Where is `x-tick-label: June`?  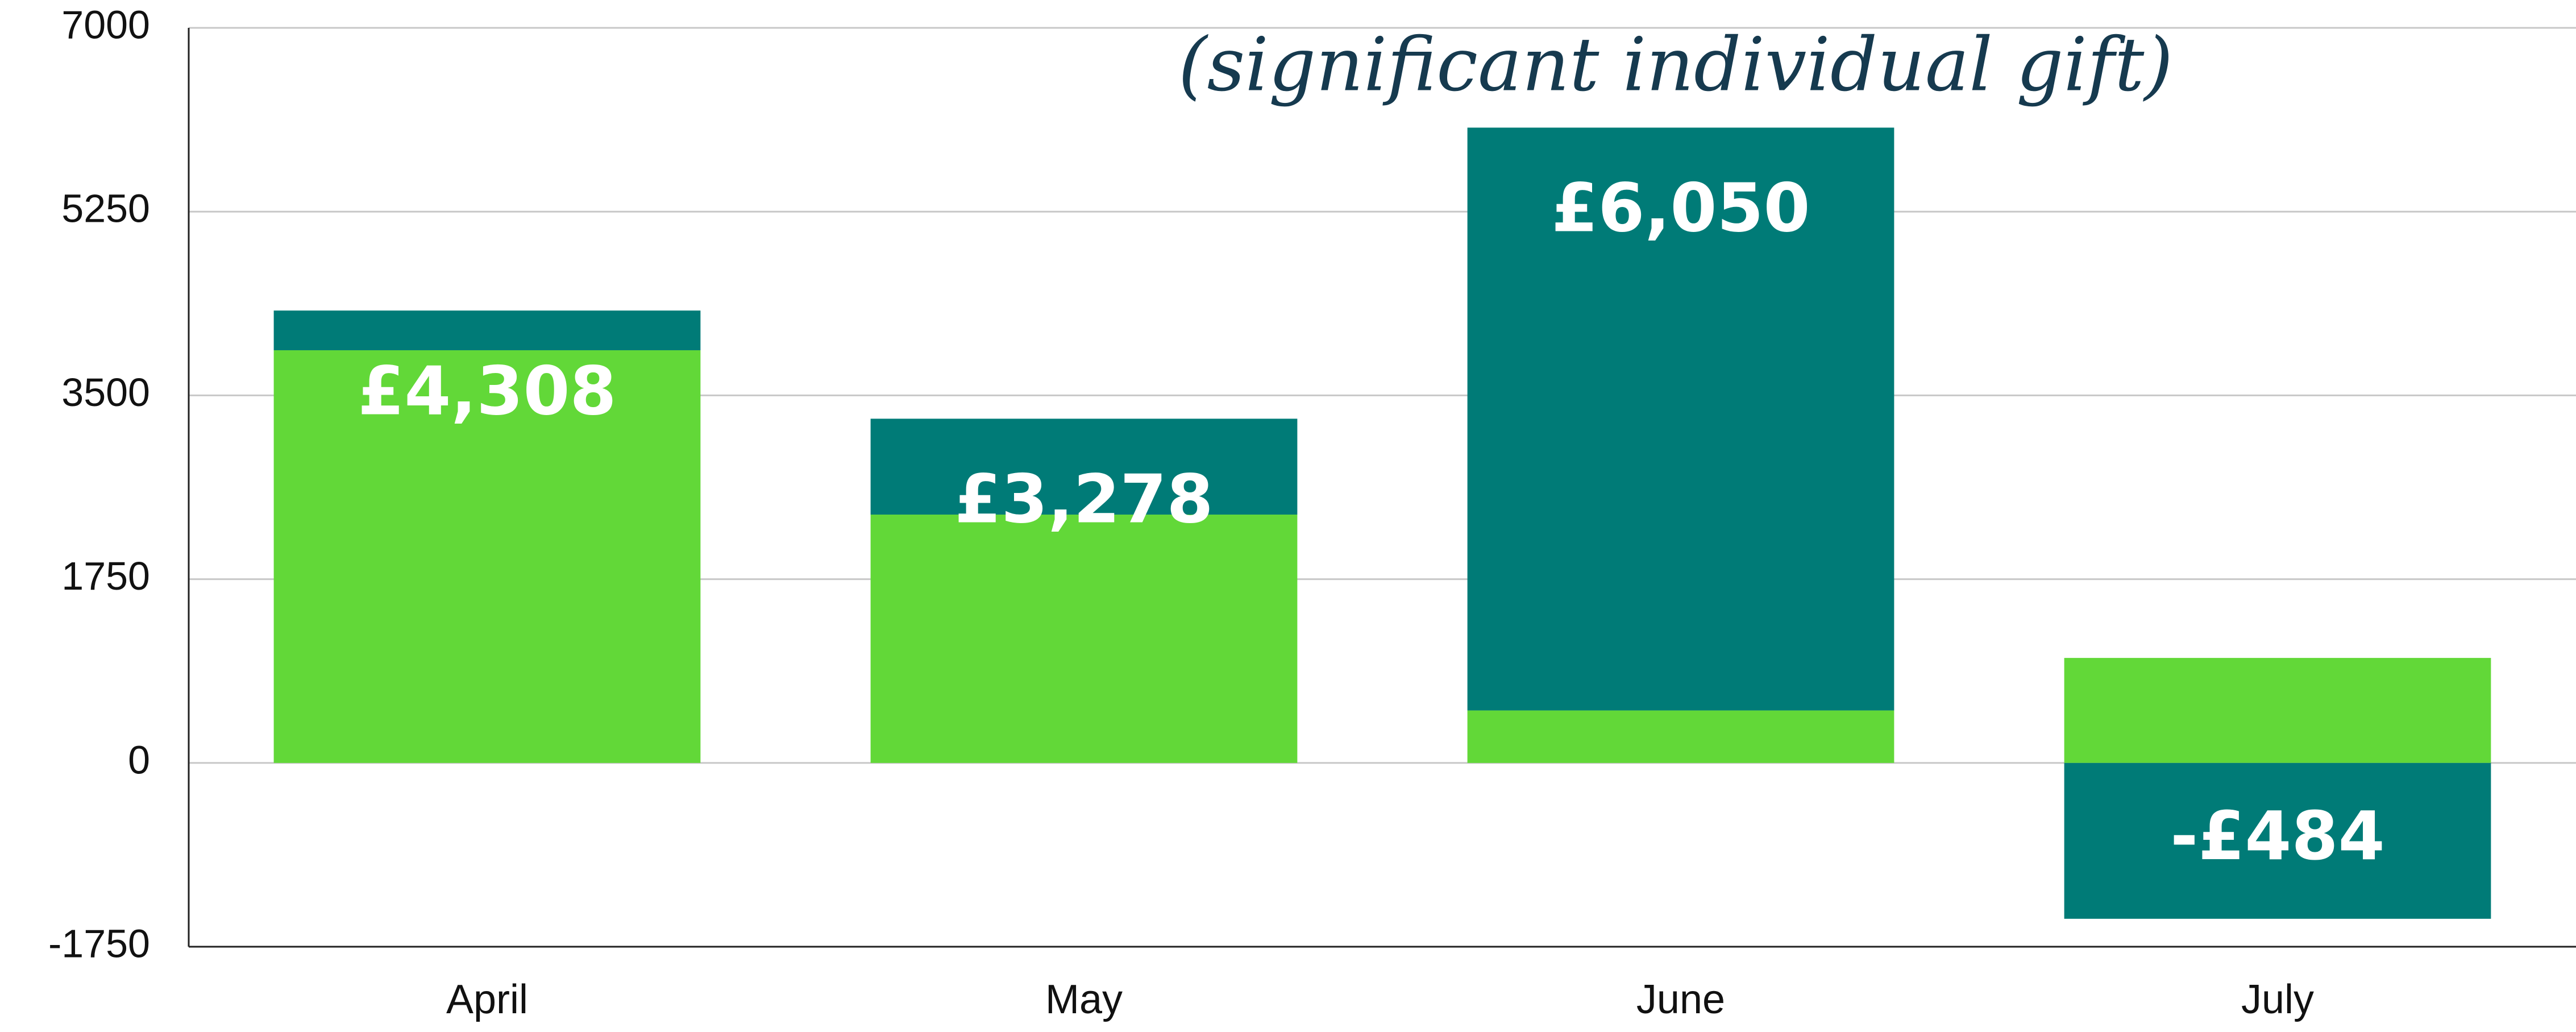
x-tick-label: June is located at coordinates (1680, 999).